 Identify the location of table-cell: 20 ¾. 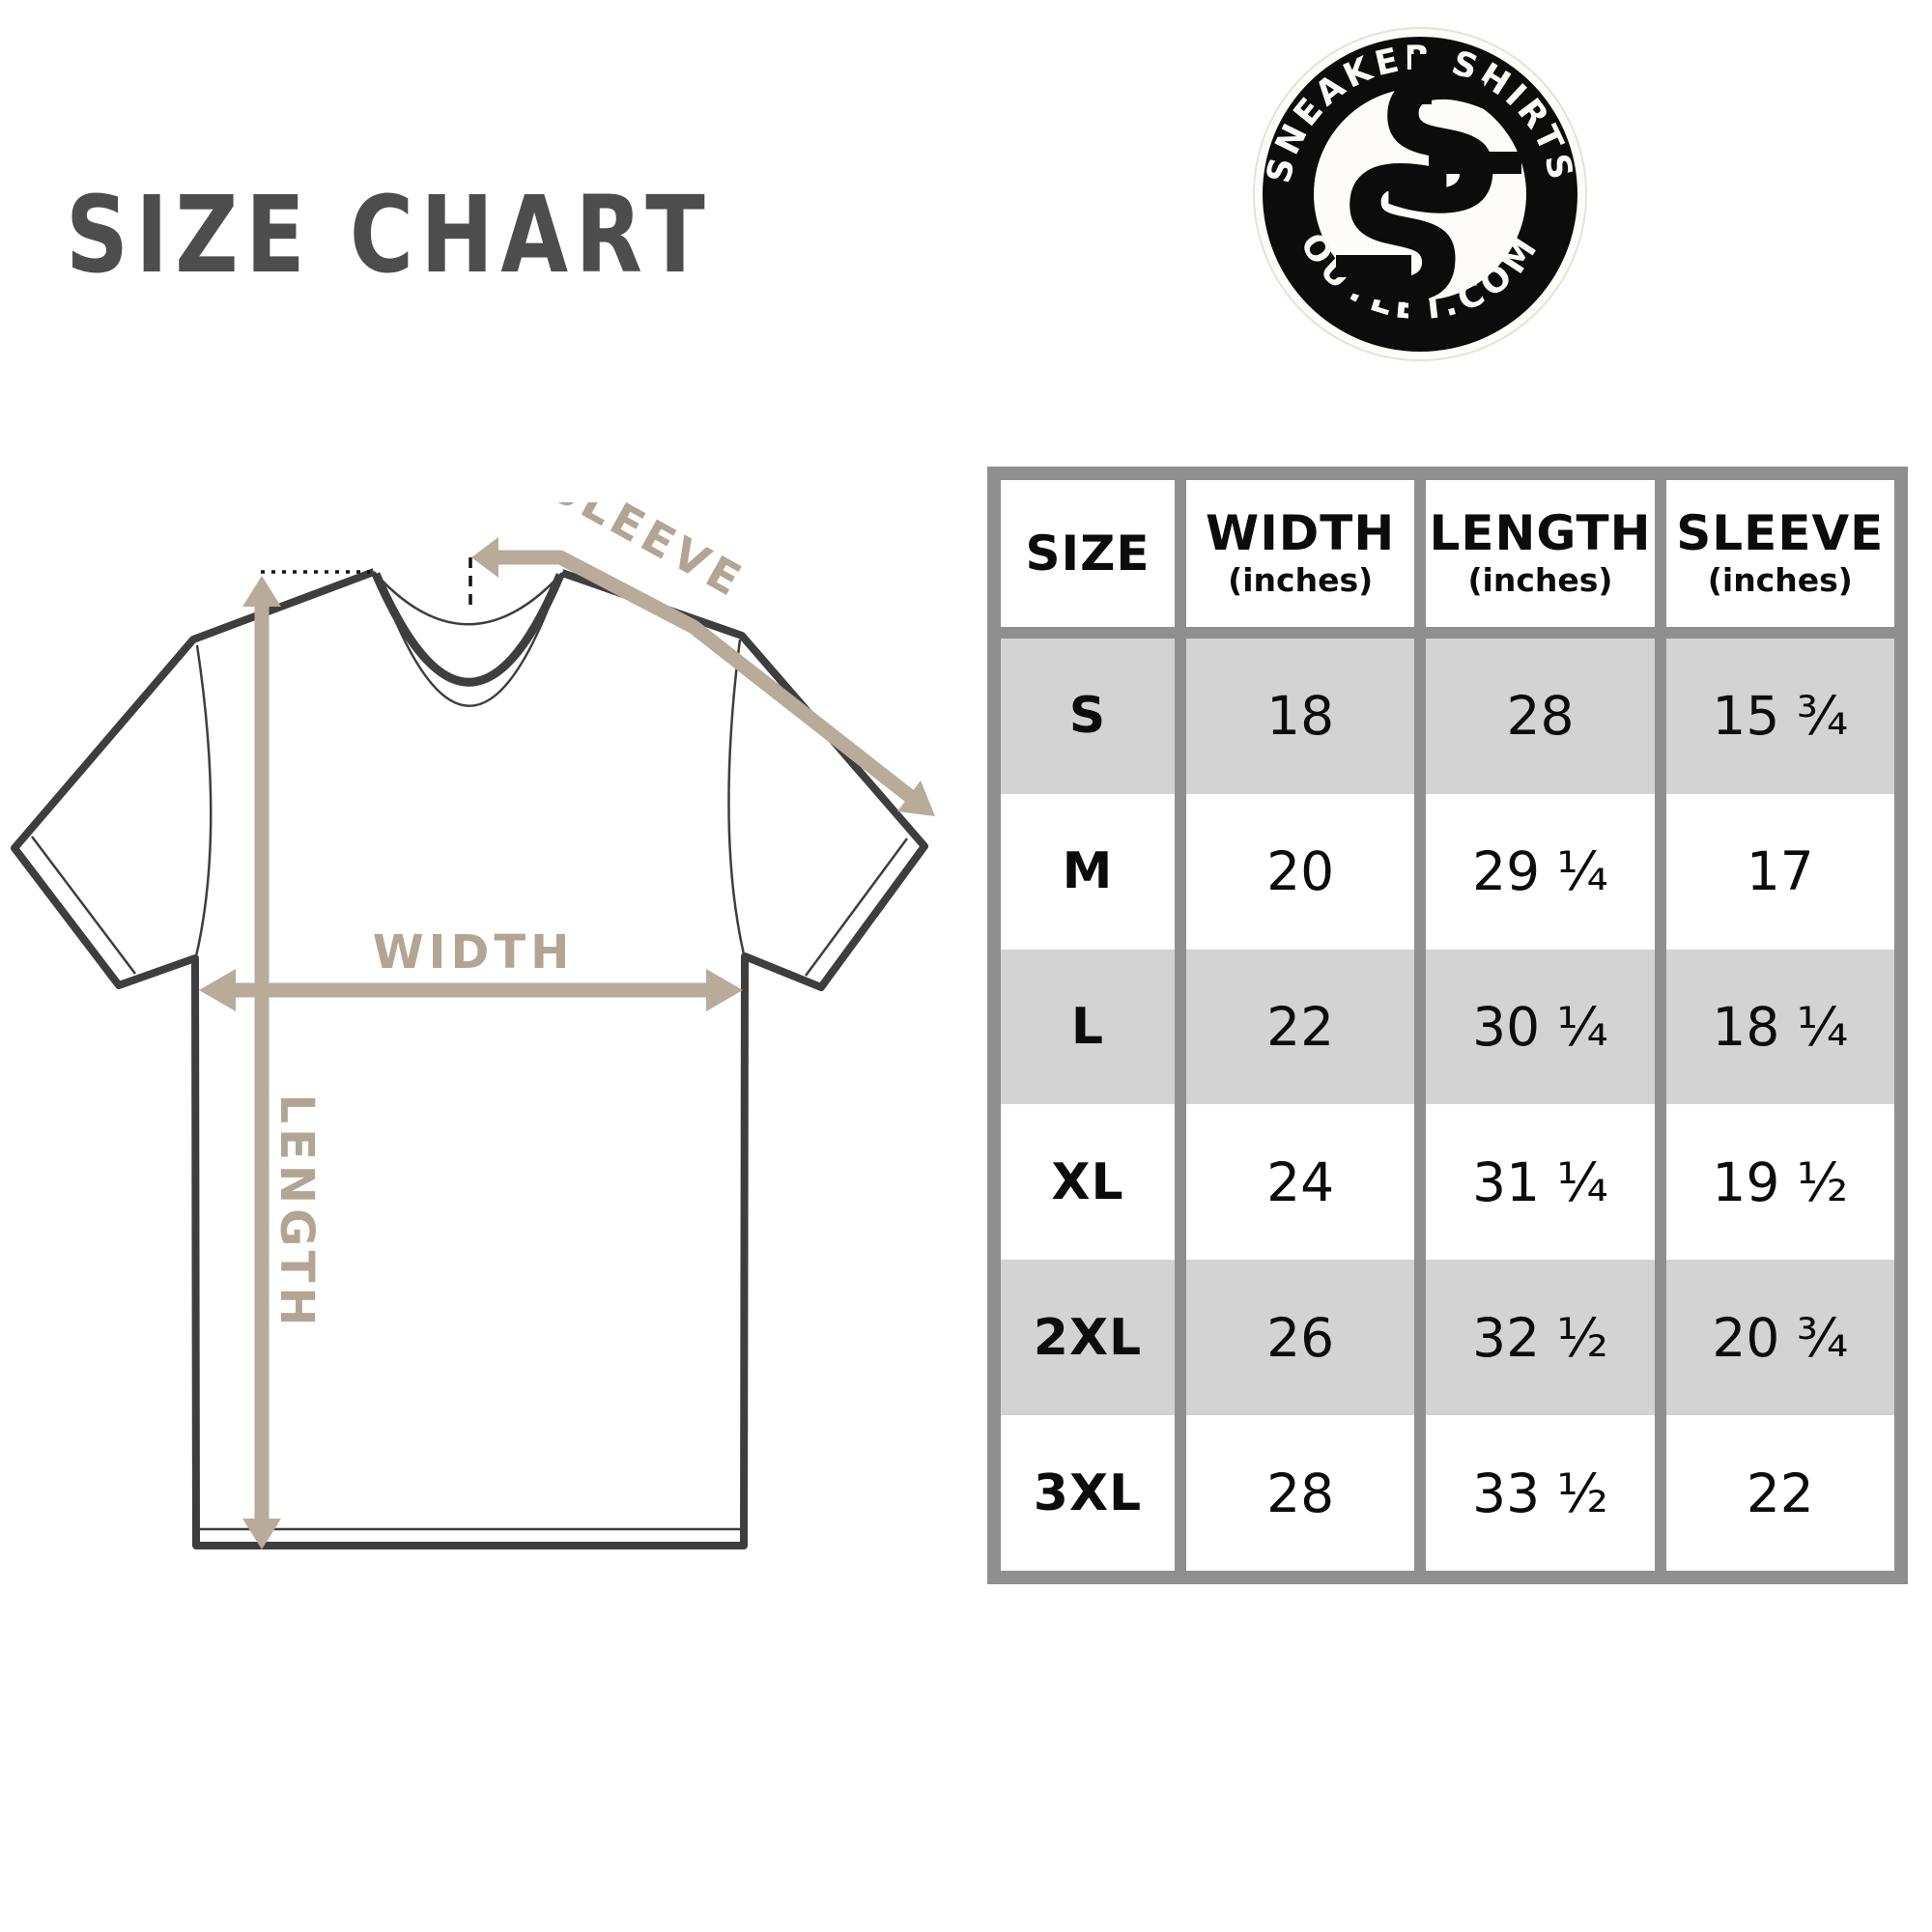
(1779, 1338).